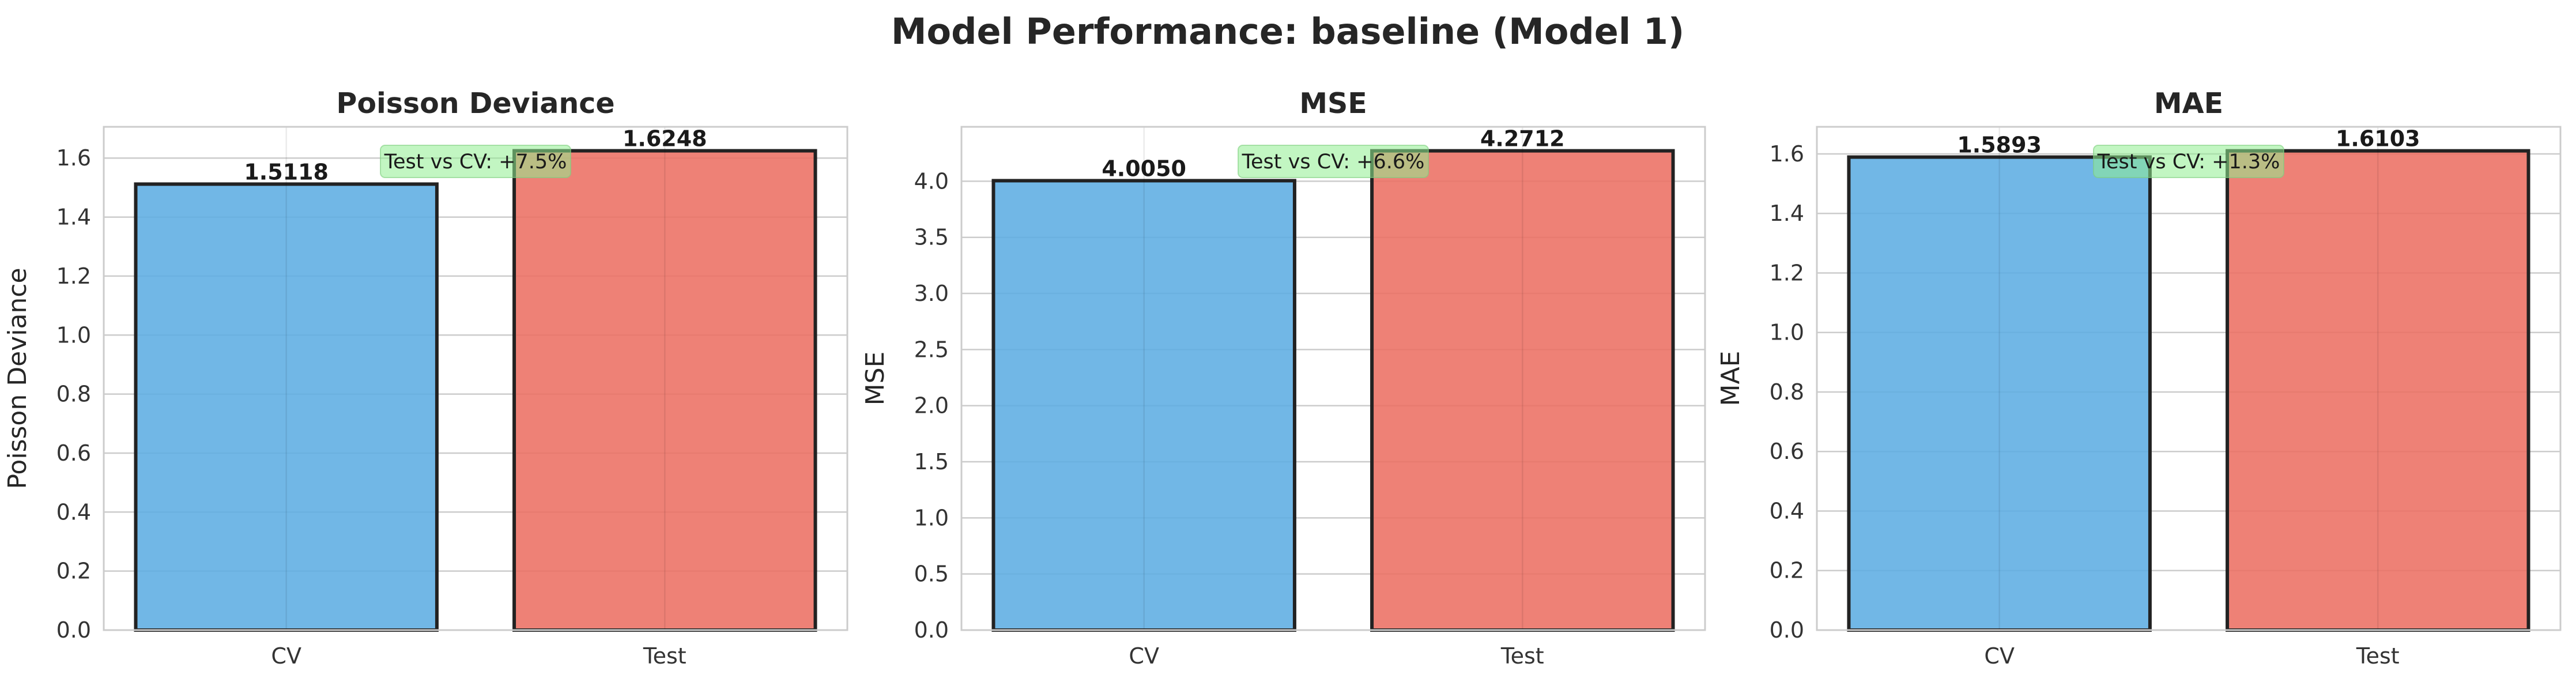 This screenshot has height=686, width=2576. What do you see at coordinates (931, 406) in the screenshot?
I see `y-tick-label: 2.0` at bounding box center [931, 406].